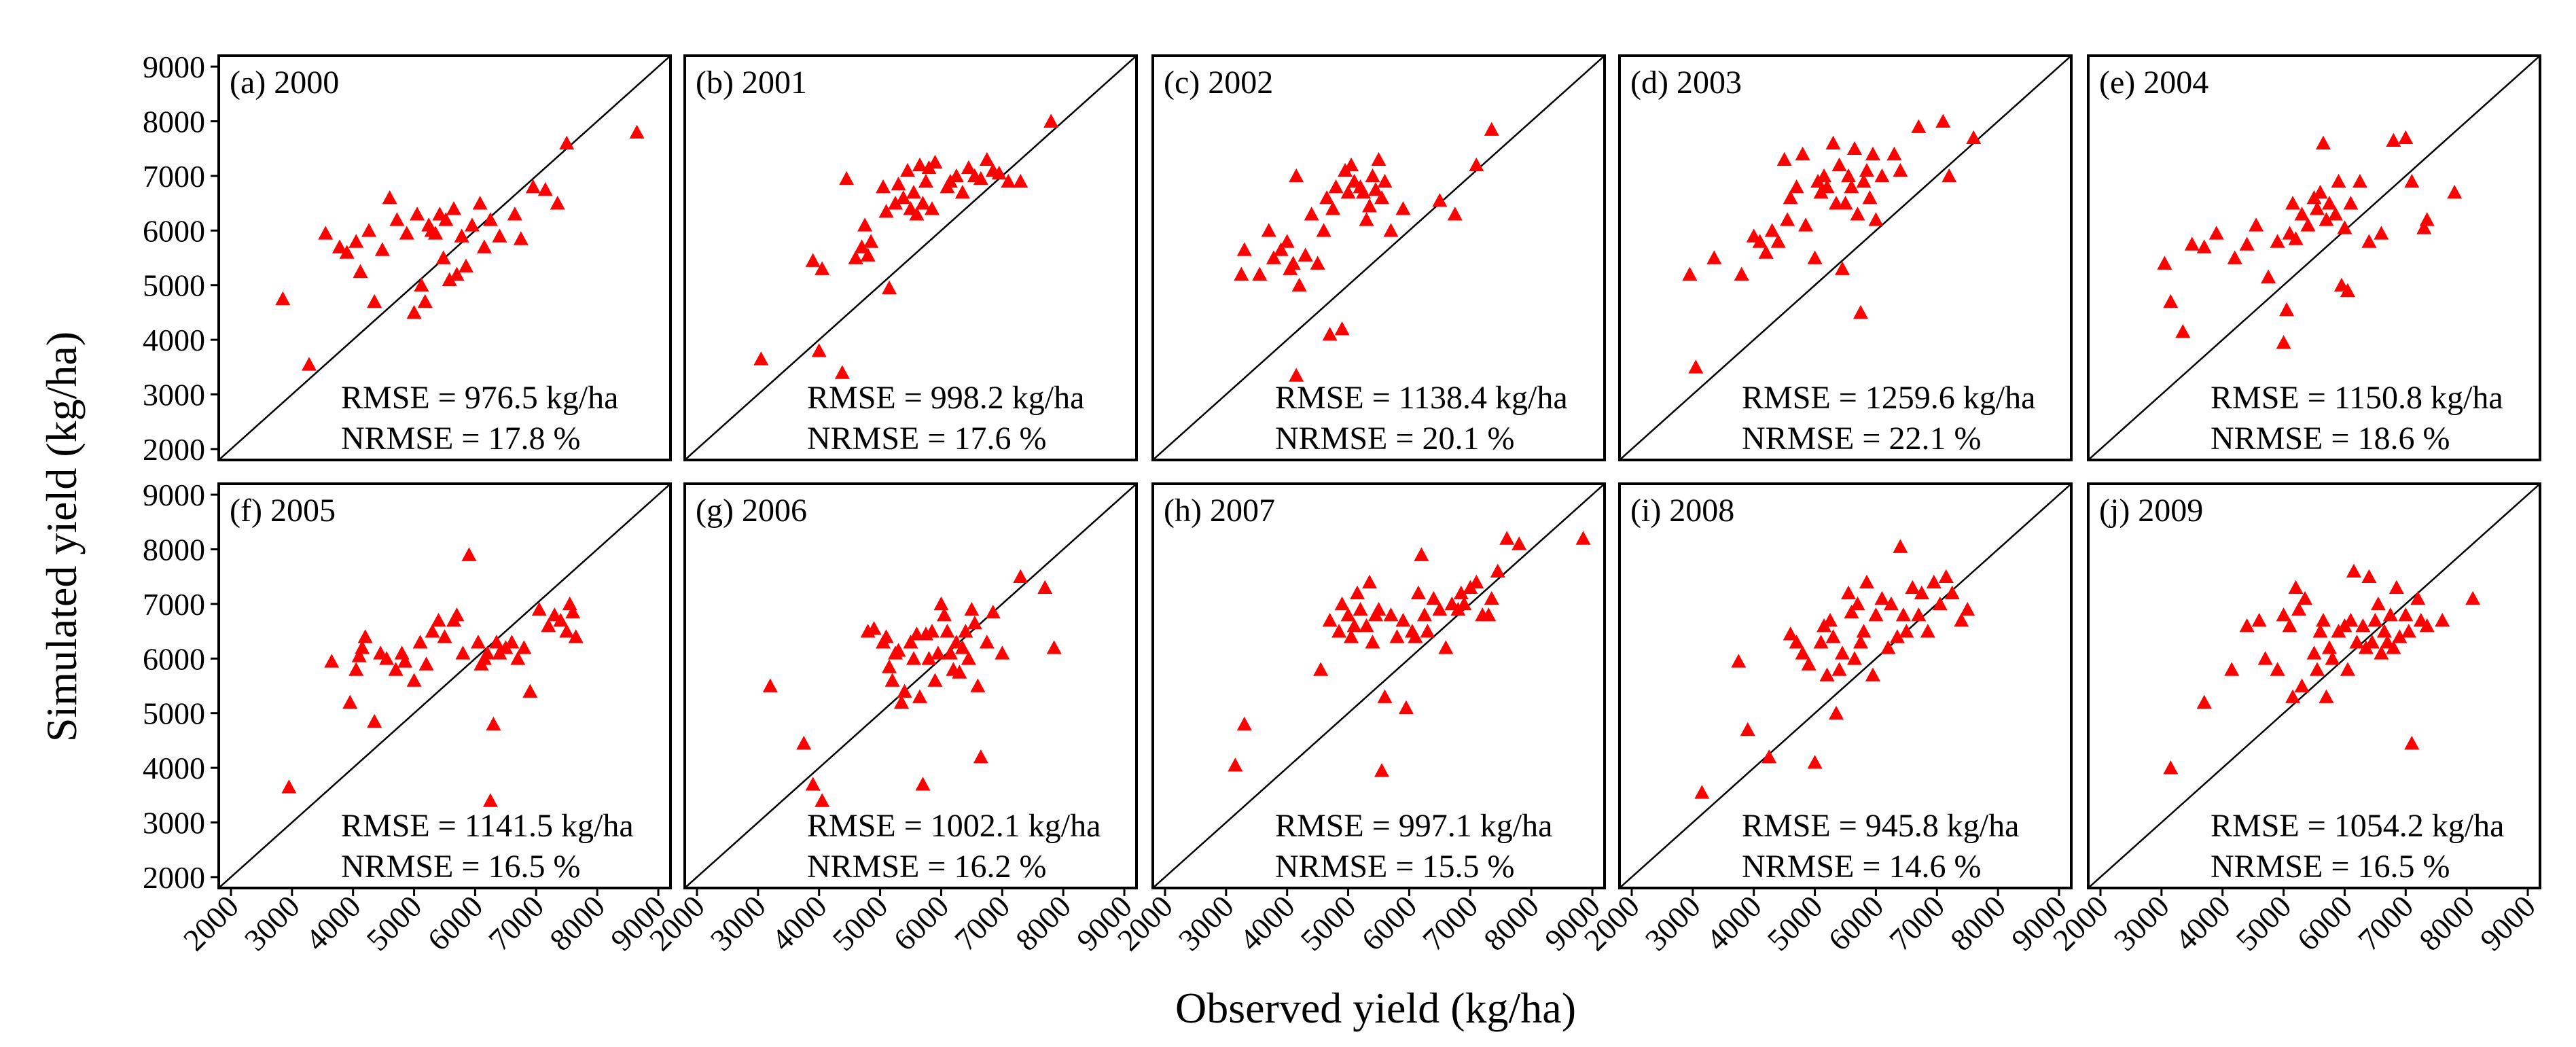  I want to click on rmse-label: RMSE = 1138.4 kg/ha, so click(1422, 398).